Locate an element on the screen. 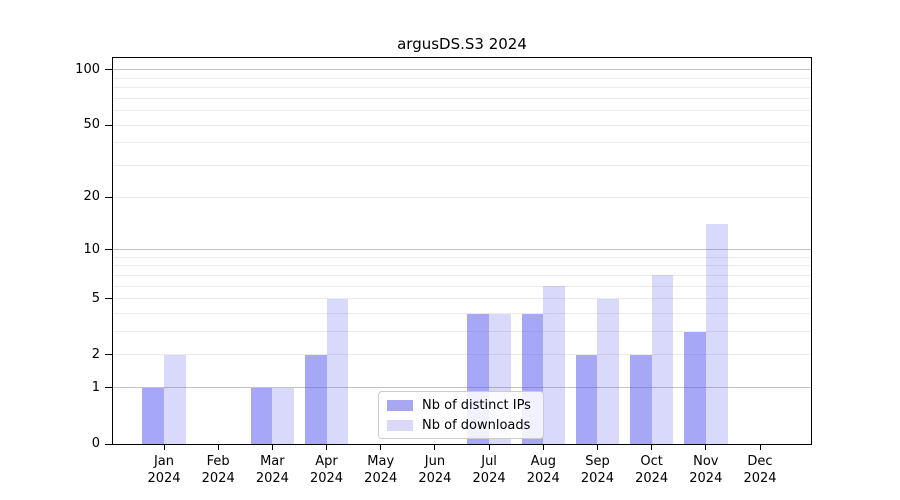  ytick-label-10: 10 is located at coordinates (91, 249).